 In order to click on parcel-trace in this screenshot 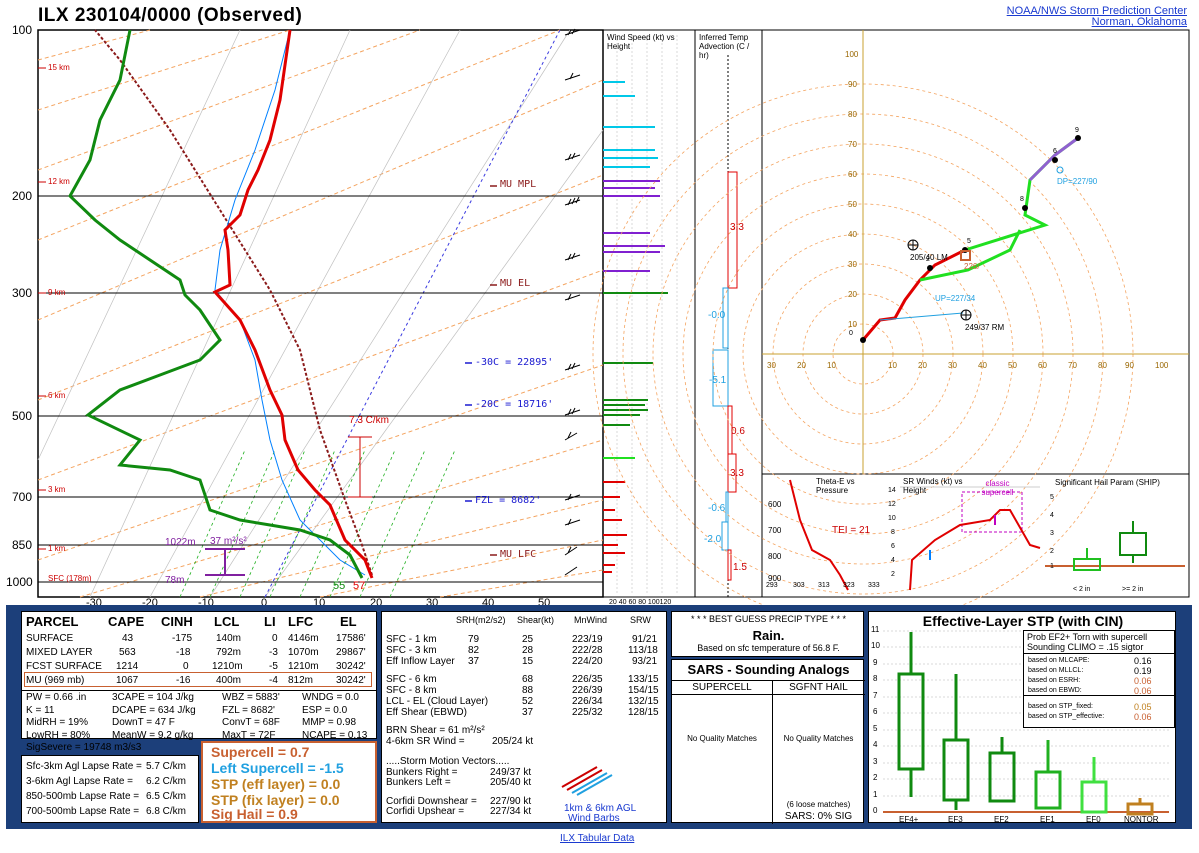, I will do `click(233, 302)`.